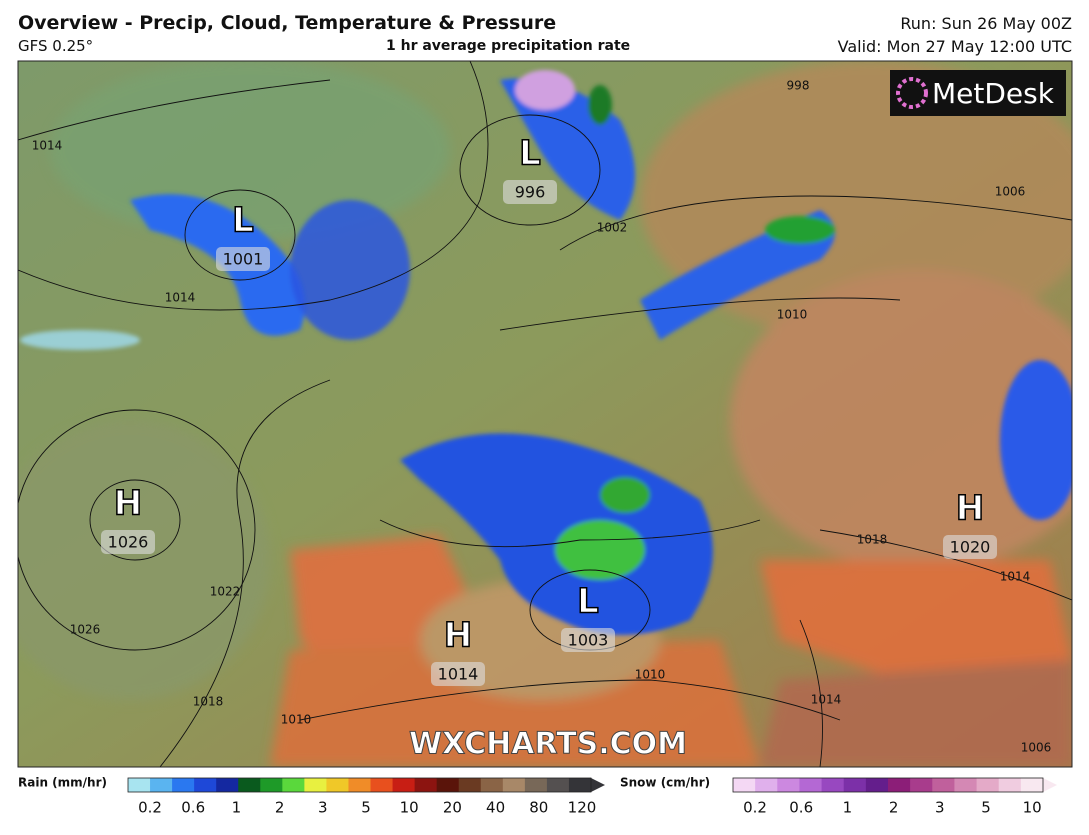 The image size is (1089, 835). I want to click on center-value: 1001, so click(243, 259).